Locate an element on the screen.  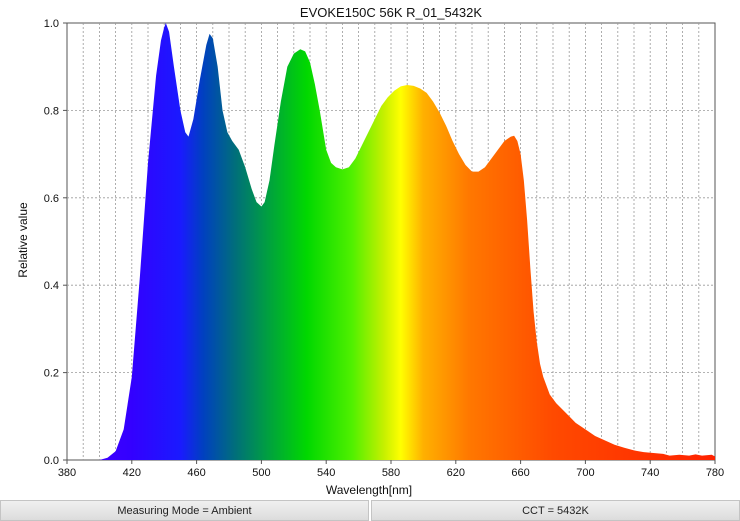
status-footer: Measuring Mode = Ambient CCT = 5432K is located at coordinates (370, 510).